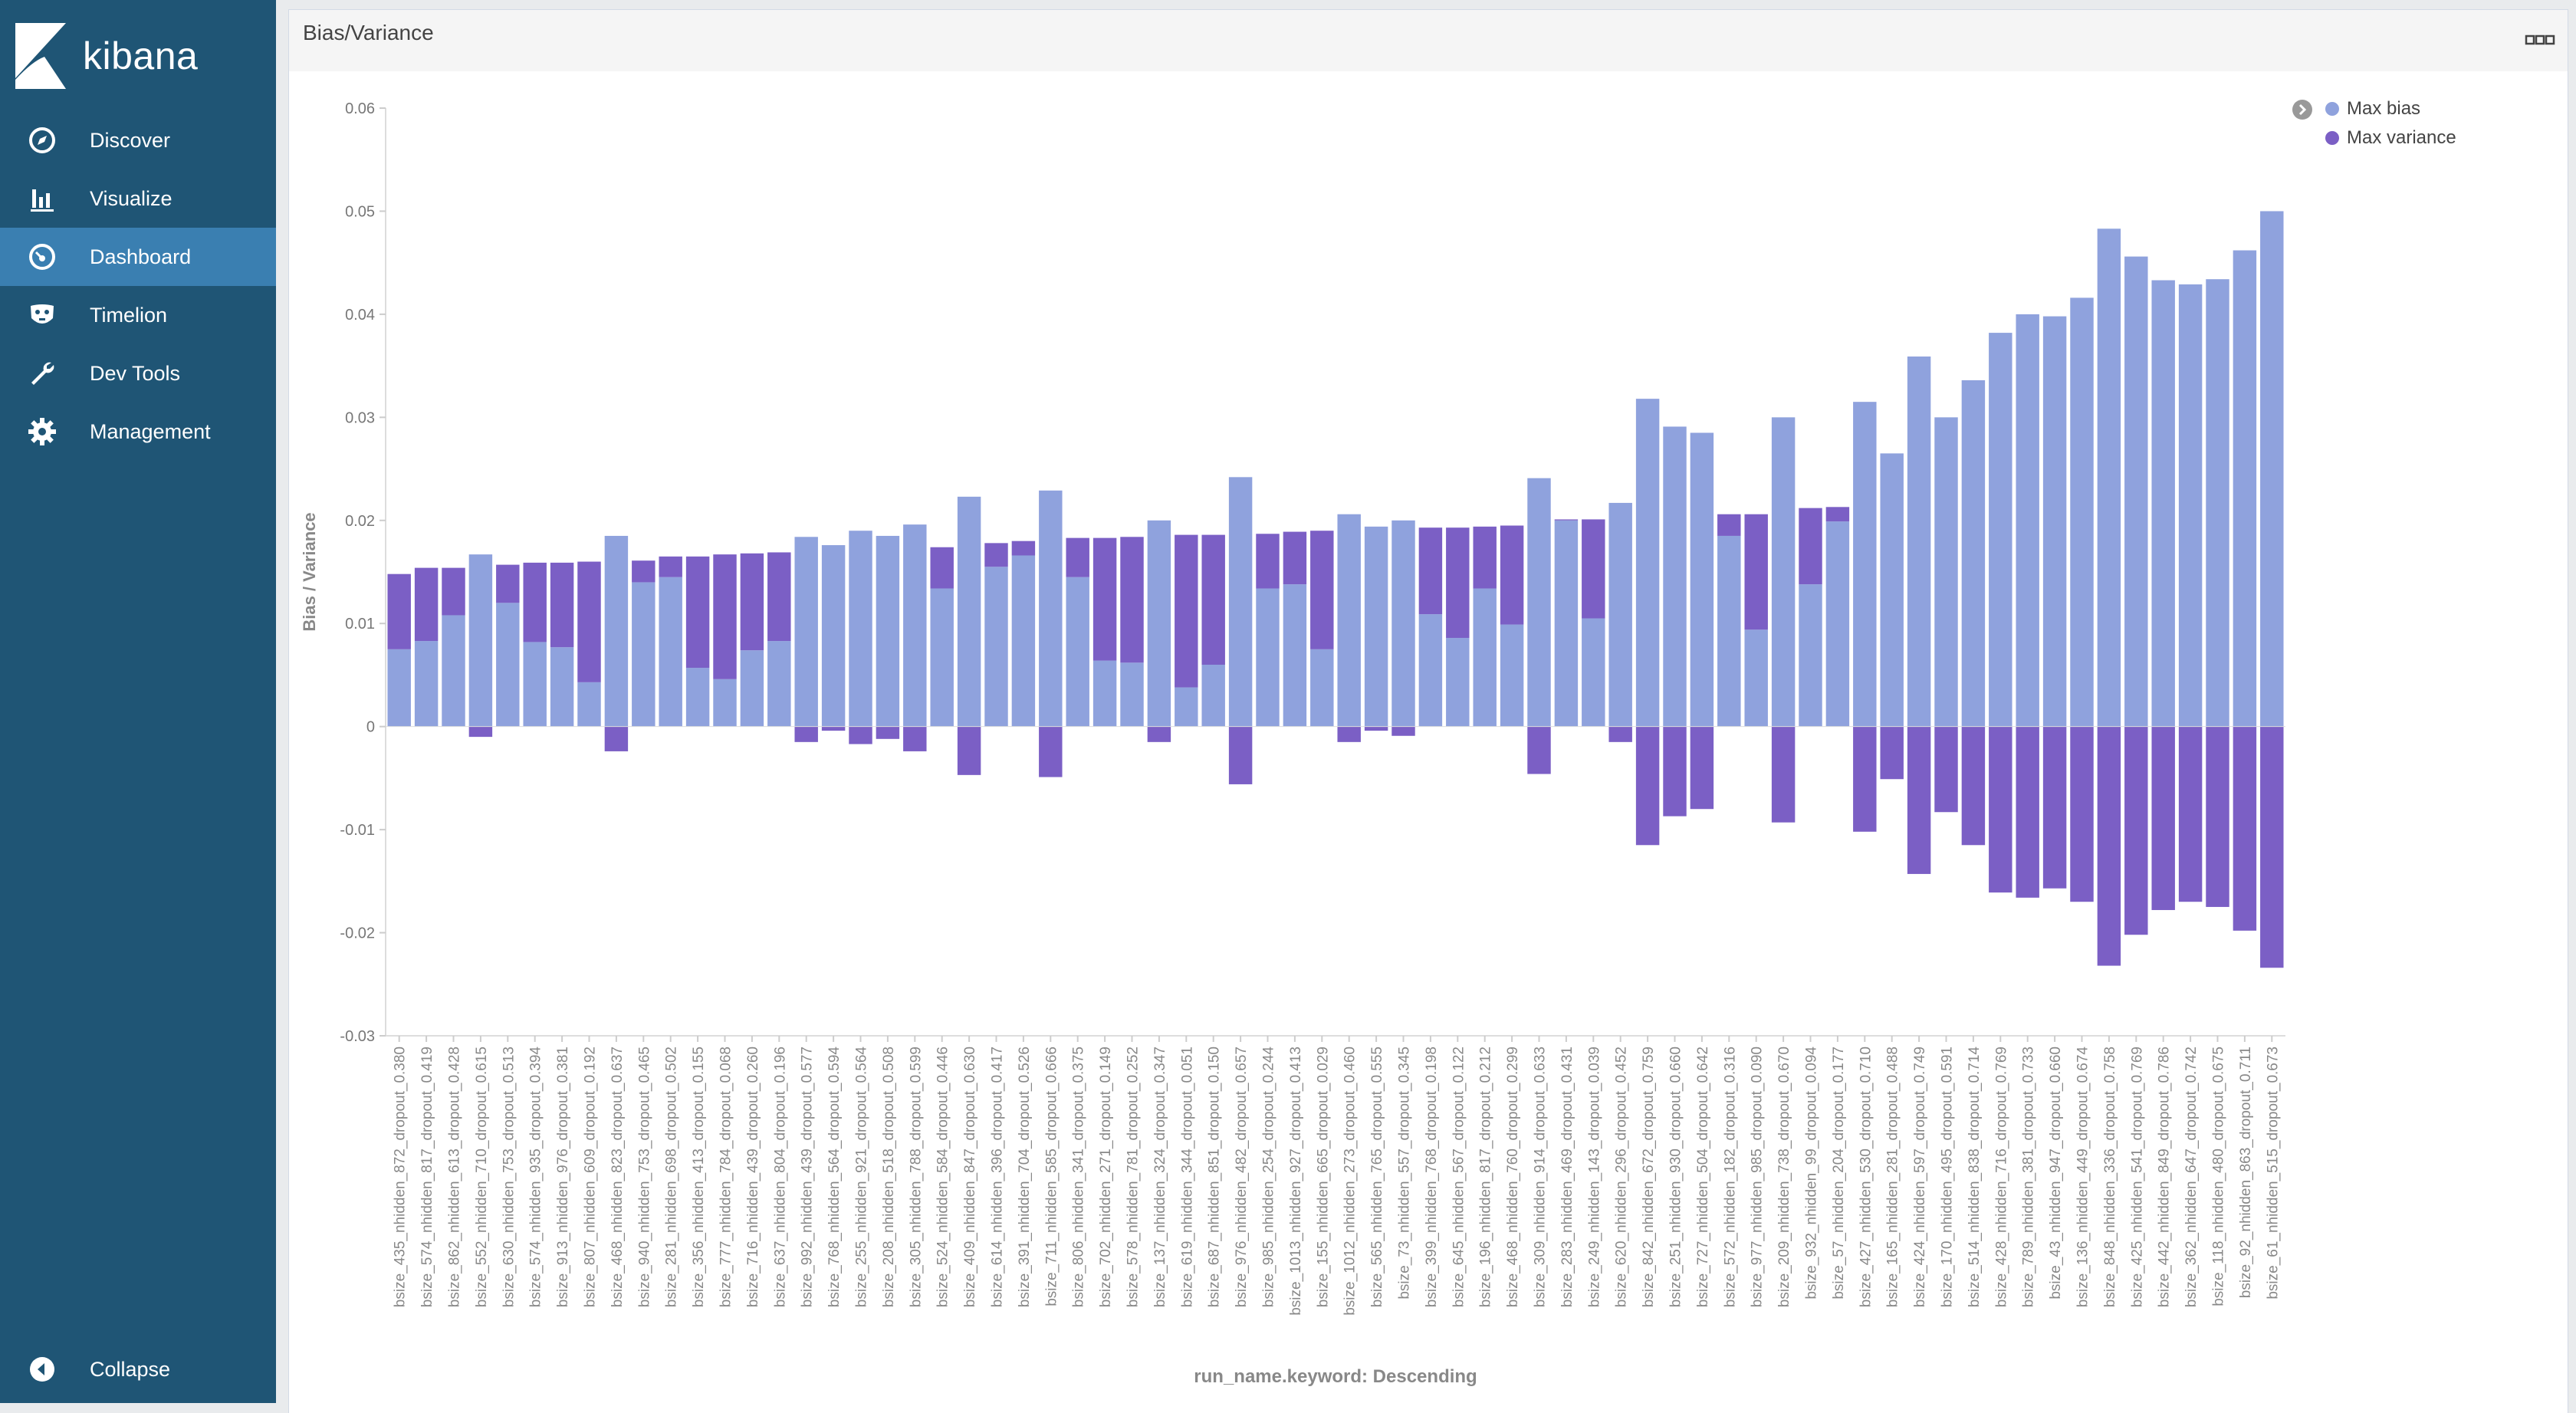 Image resolution: width=2576 pixels, height=1413 pixels. I want to click on legend-dot-max-bias, so click(2332, 109).